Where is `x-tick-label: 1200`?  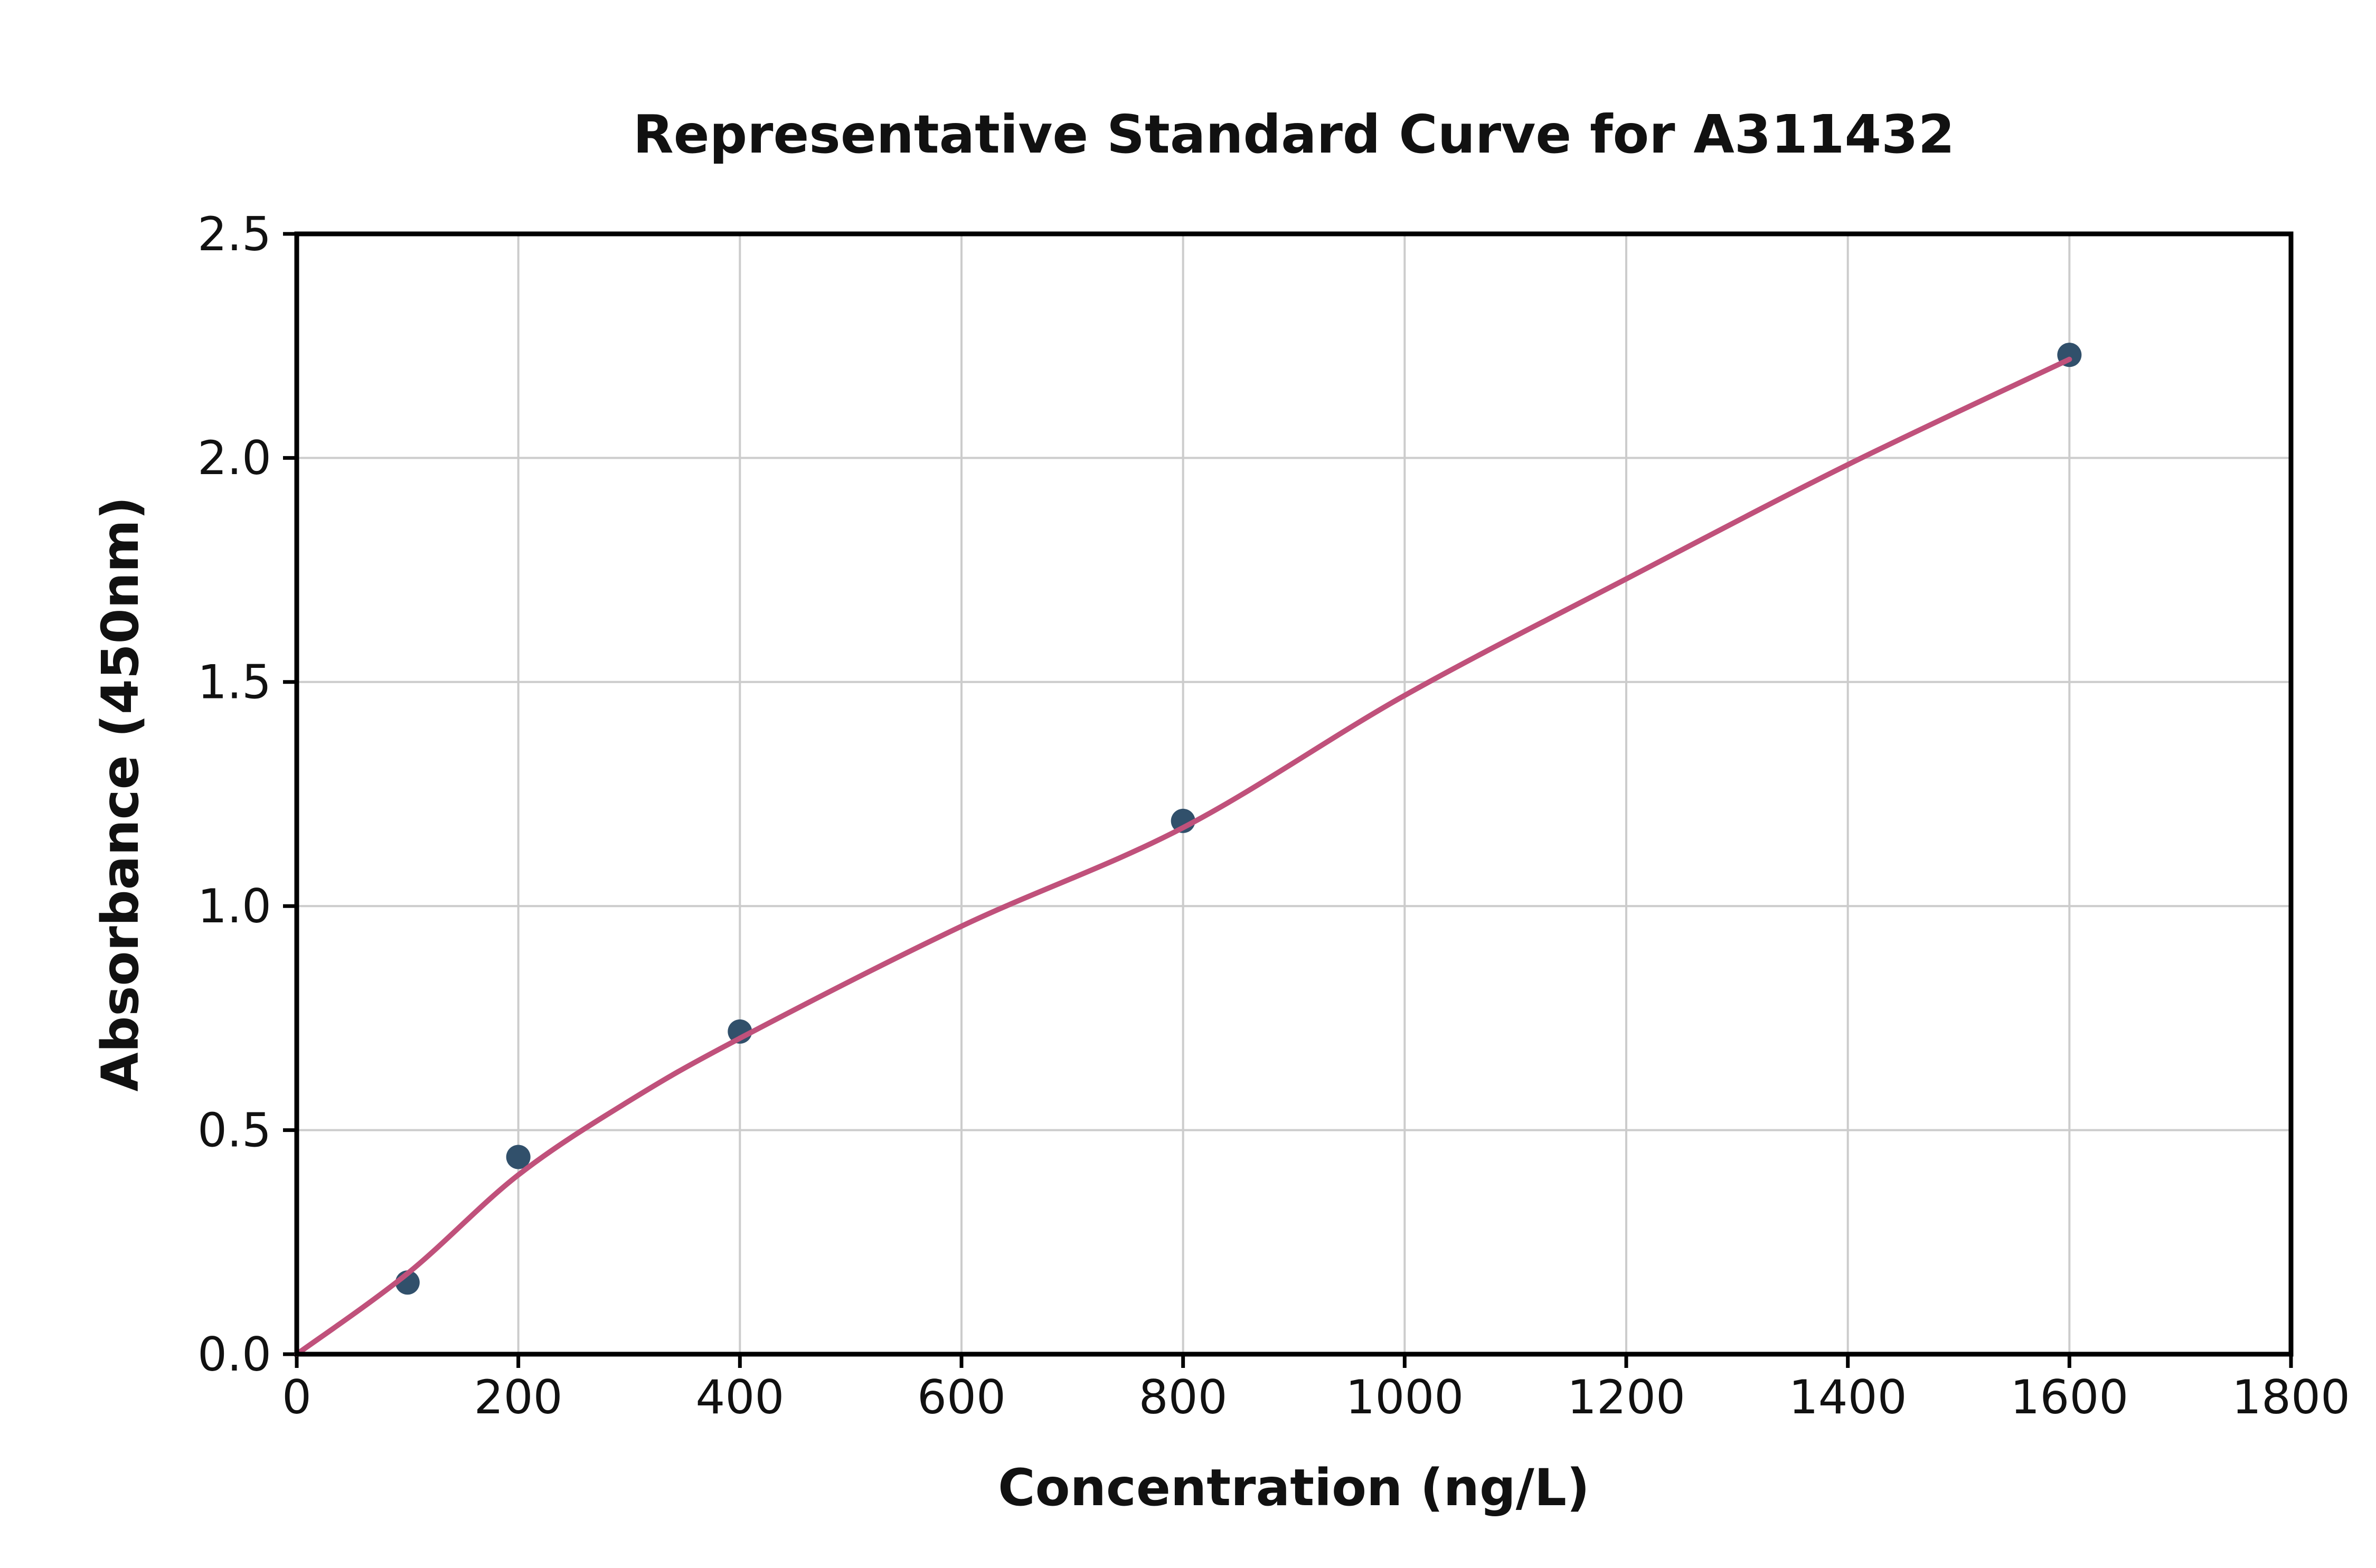
x-tick-label: 1200 is located at coordinates (1626, 1397).